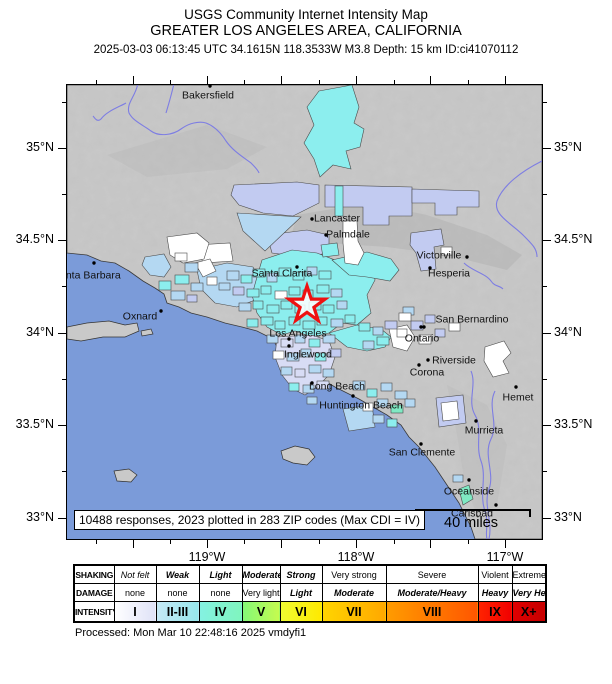 The width and height of the screenshot is (612, 684). I want to click on city-label: Oceanside, so click(469, 492).